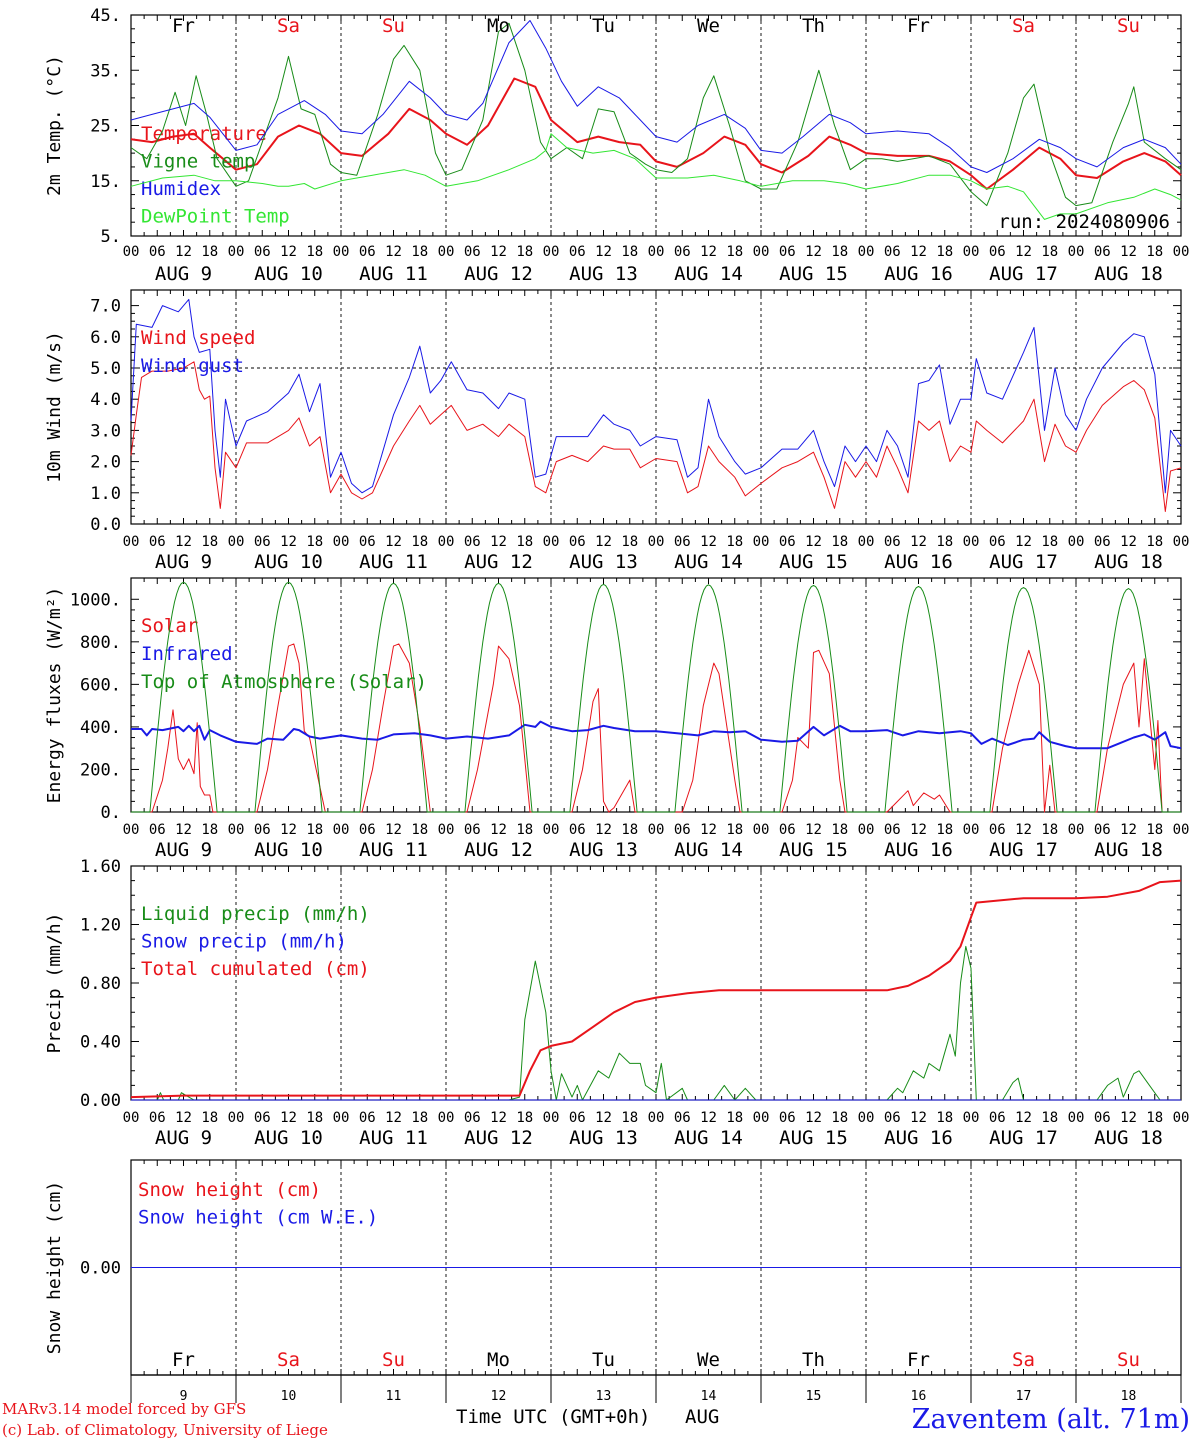  I want to click on series-line-vigne-temp, so click(656, 114).